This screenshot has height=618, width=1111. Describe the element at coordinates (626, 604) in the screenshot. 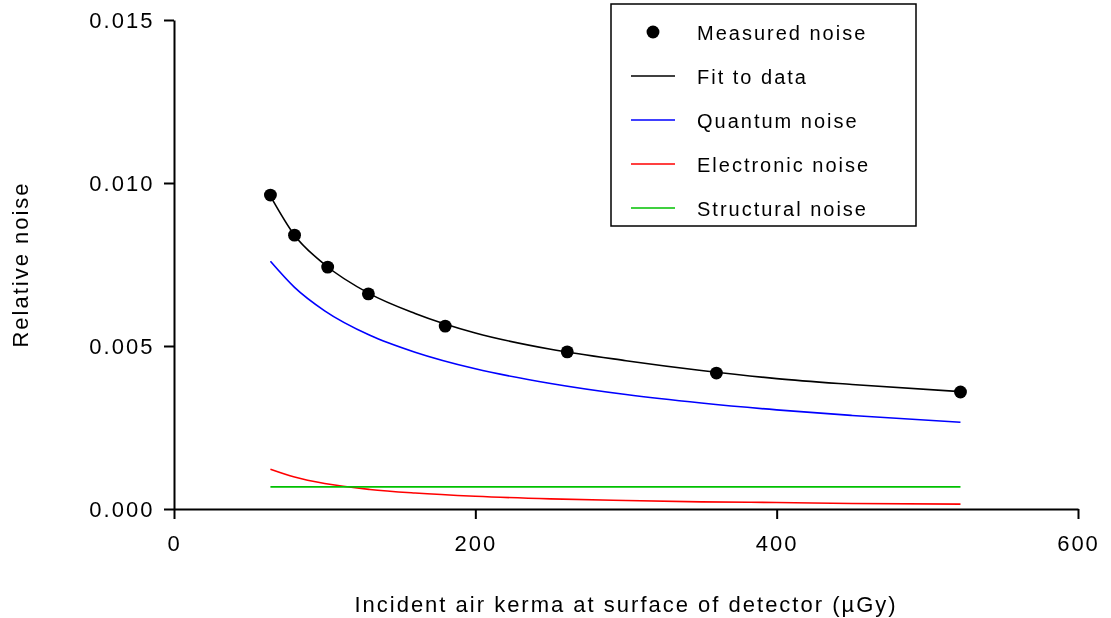

I see `x-axis-title: Incident air kerma at surface of detector (µGy)` at that location.